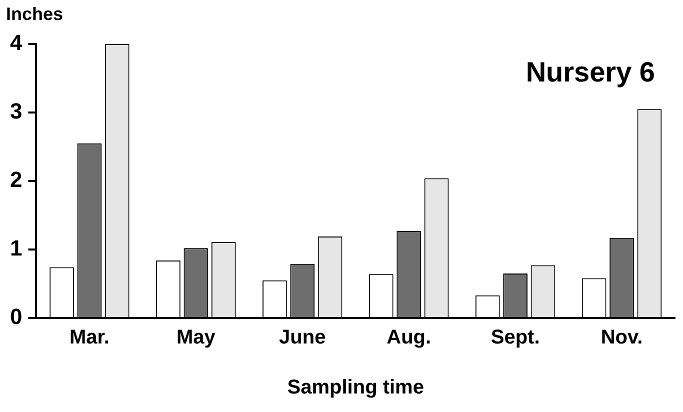 This screenshot has height=412, width=683. Describe the element at coordinates (16, 317) in the screenshot. I see `y-tick-label: 0` at that location.